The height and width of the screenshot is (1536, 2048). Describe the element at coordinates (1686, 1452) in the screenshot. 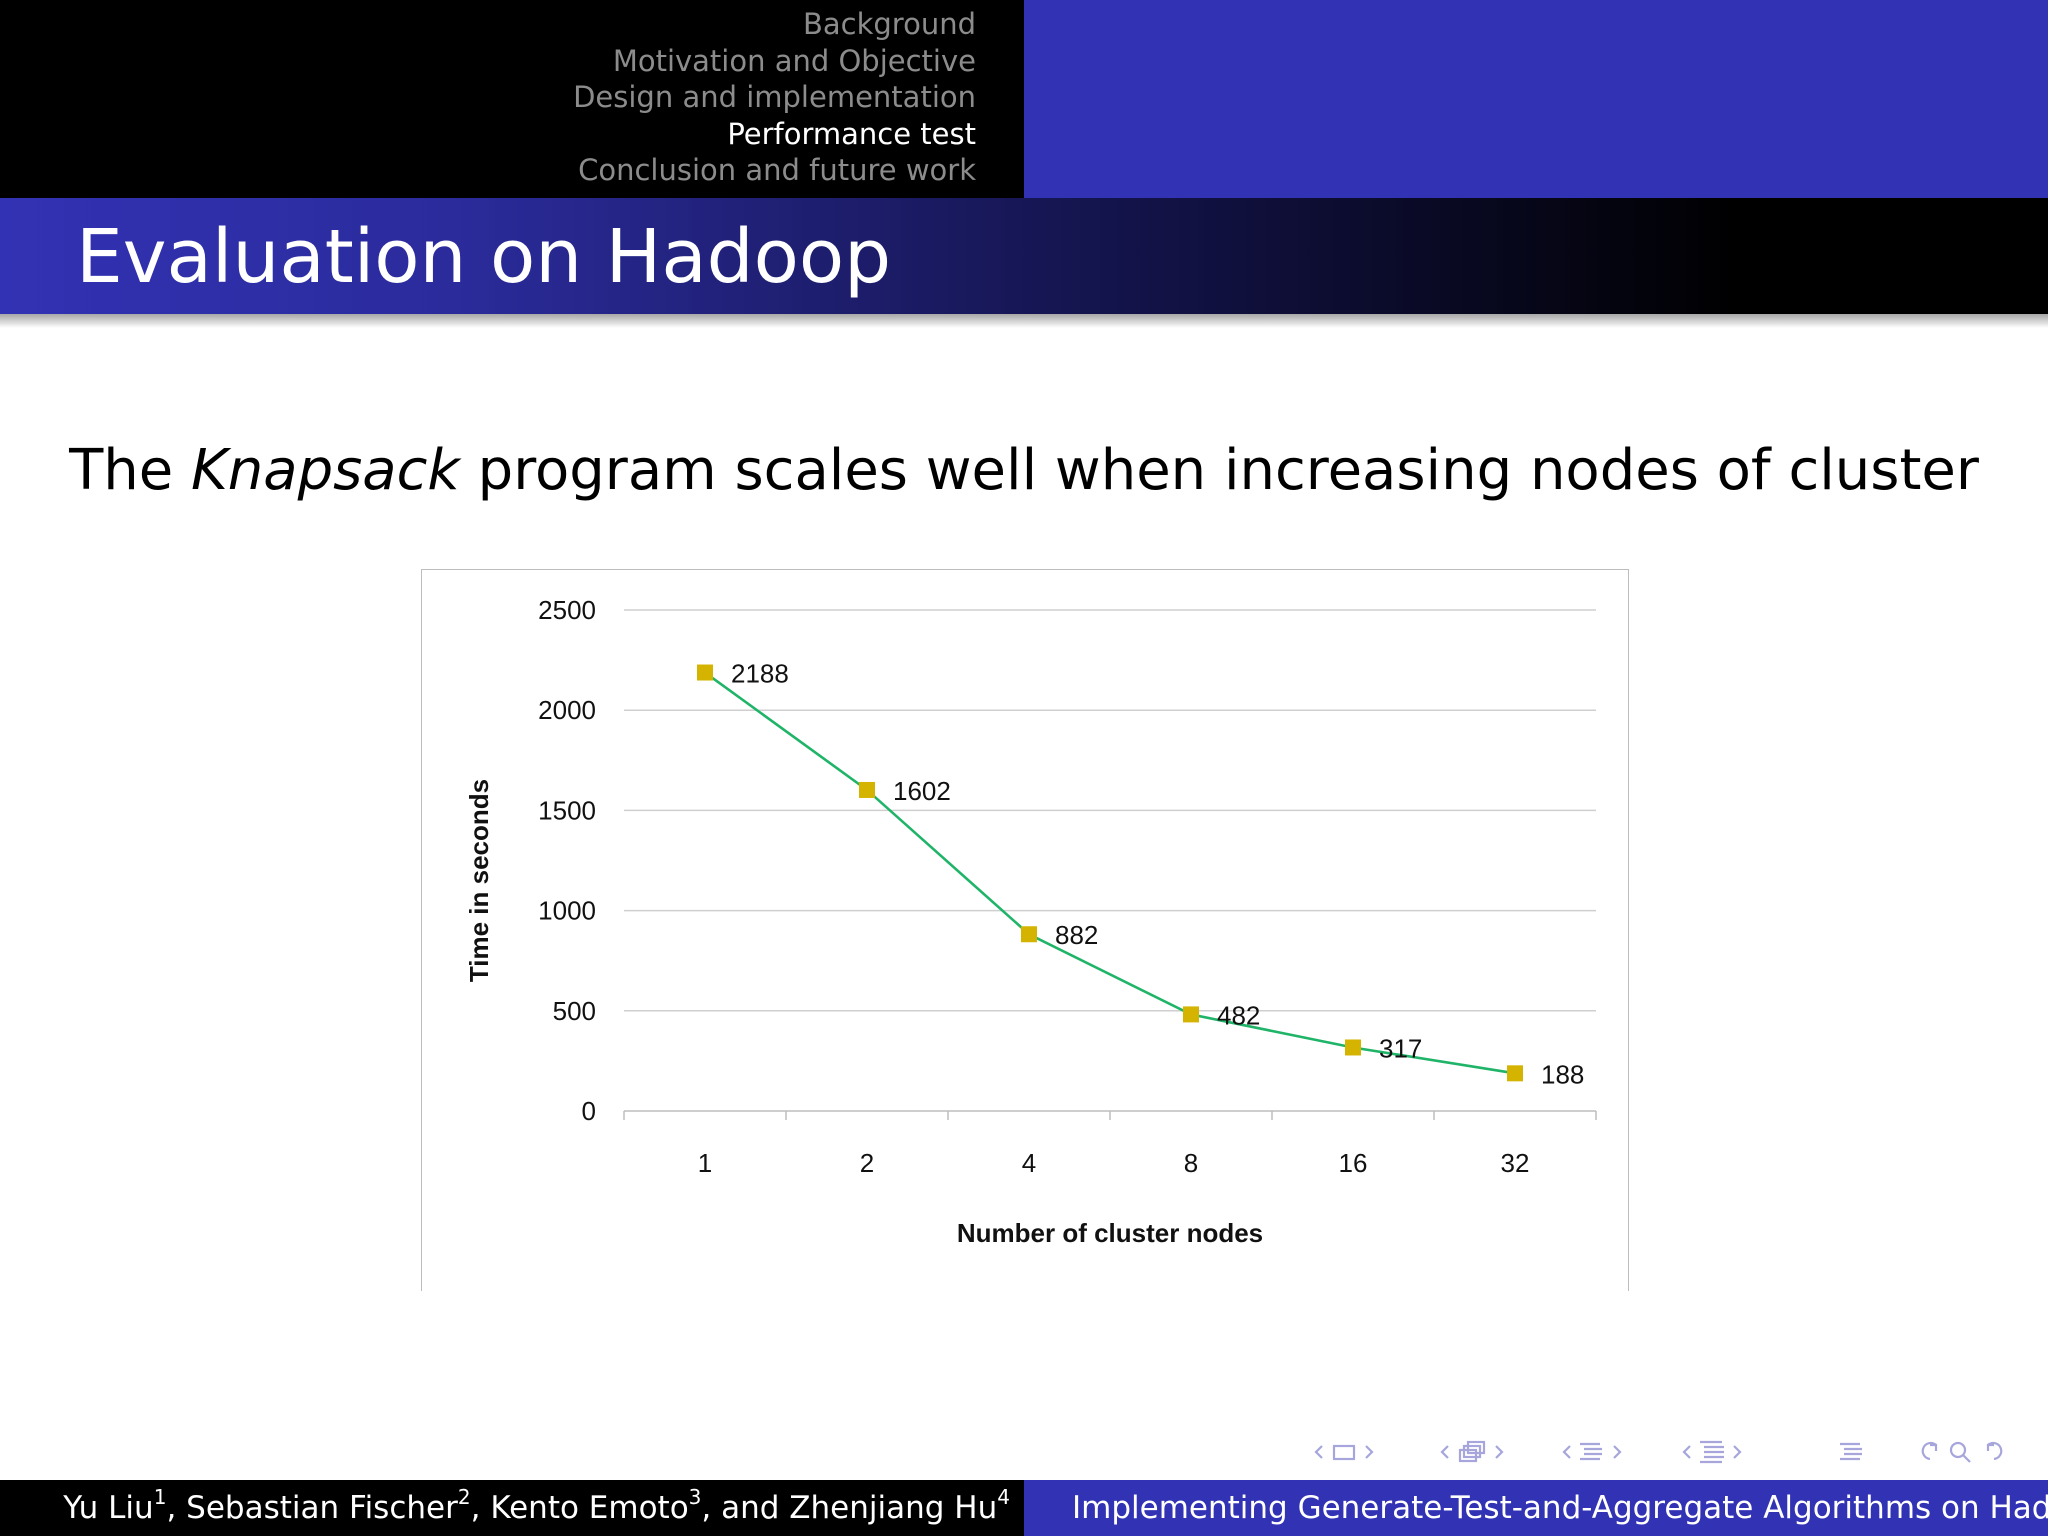

I see `slide-prev-icon` at that location.